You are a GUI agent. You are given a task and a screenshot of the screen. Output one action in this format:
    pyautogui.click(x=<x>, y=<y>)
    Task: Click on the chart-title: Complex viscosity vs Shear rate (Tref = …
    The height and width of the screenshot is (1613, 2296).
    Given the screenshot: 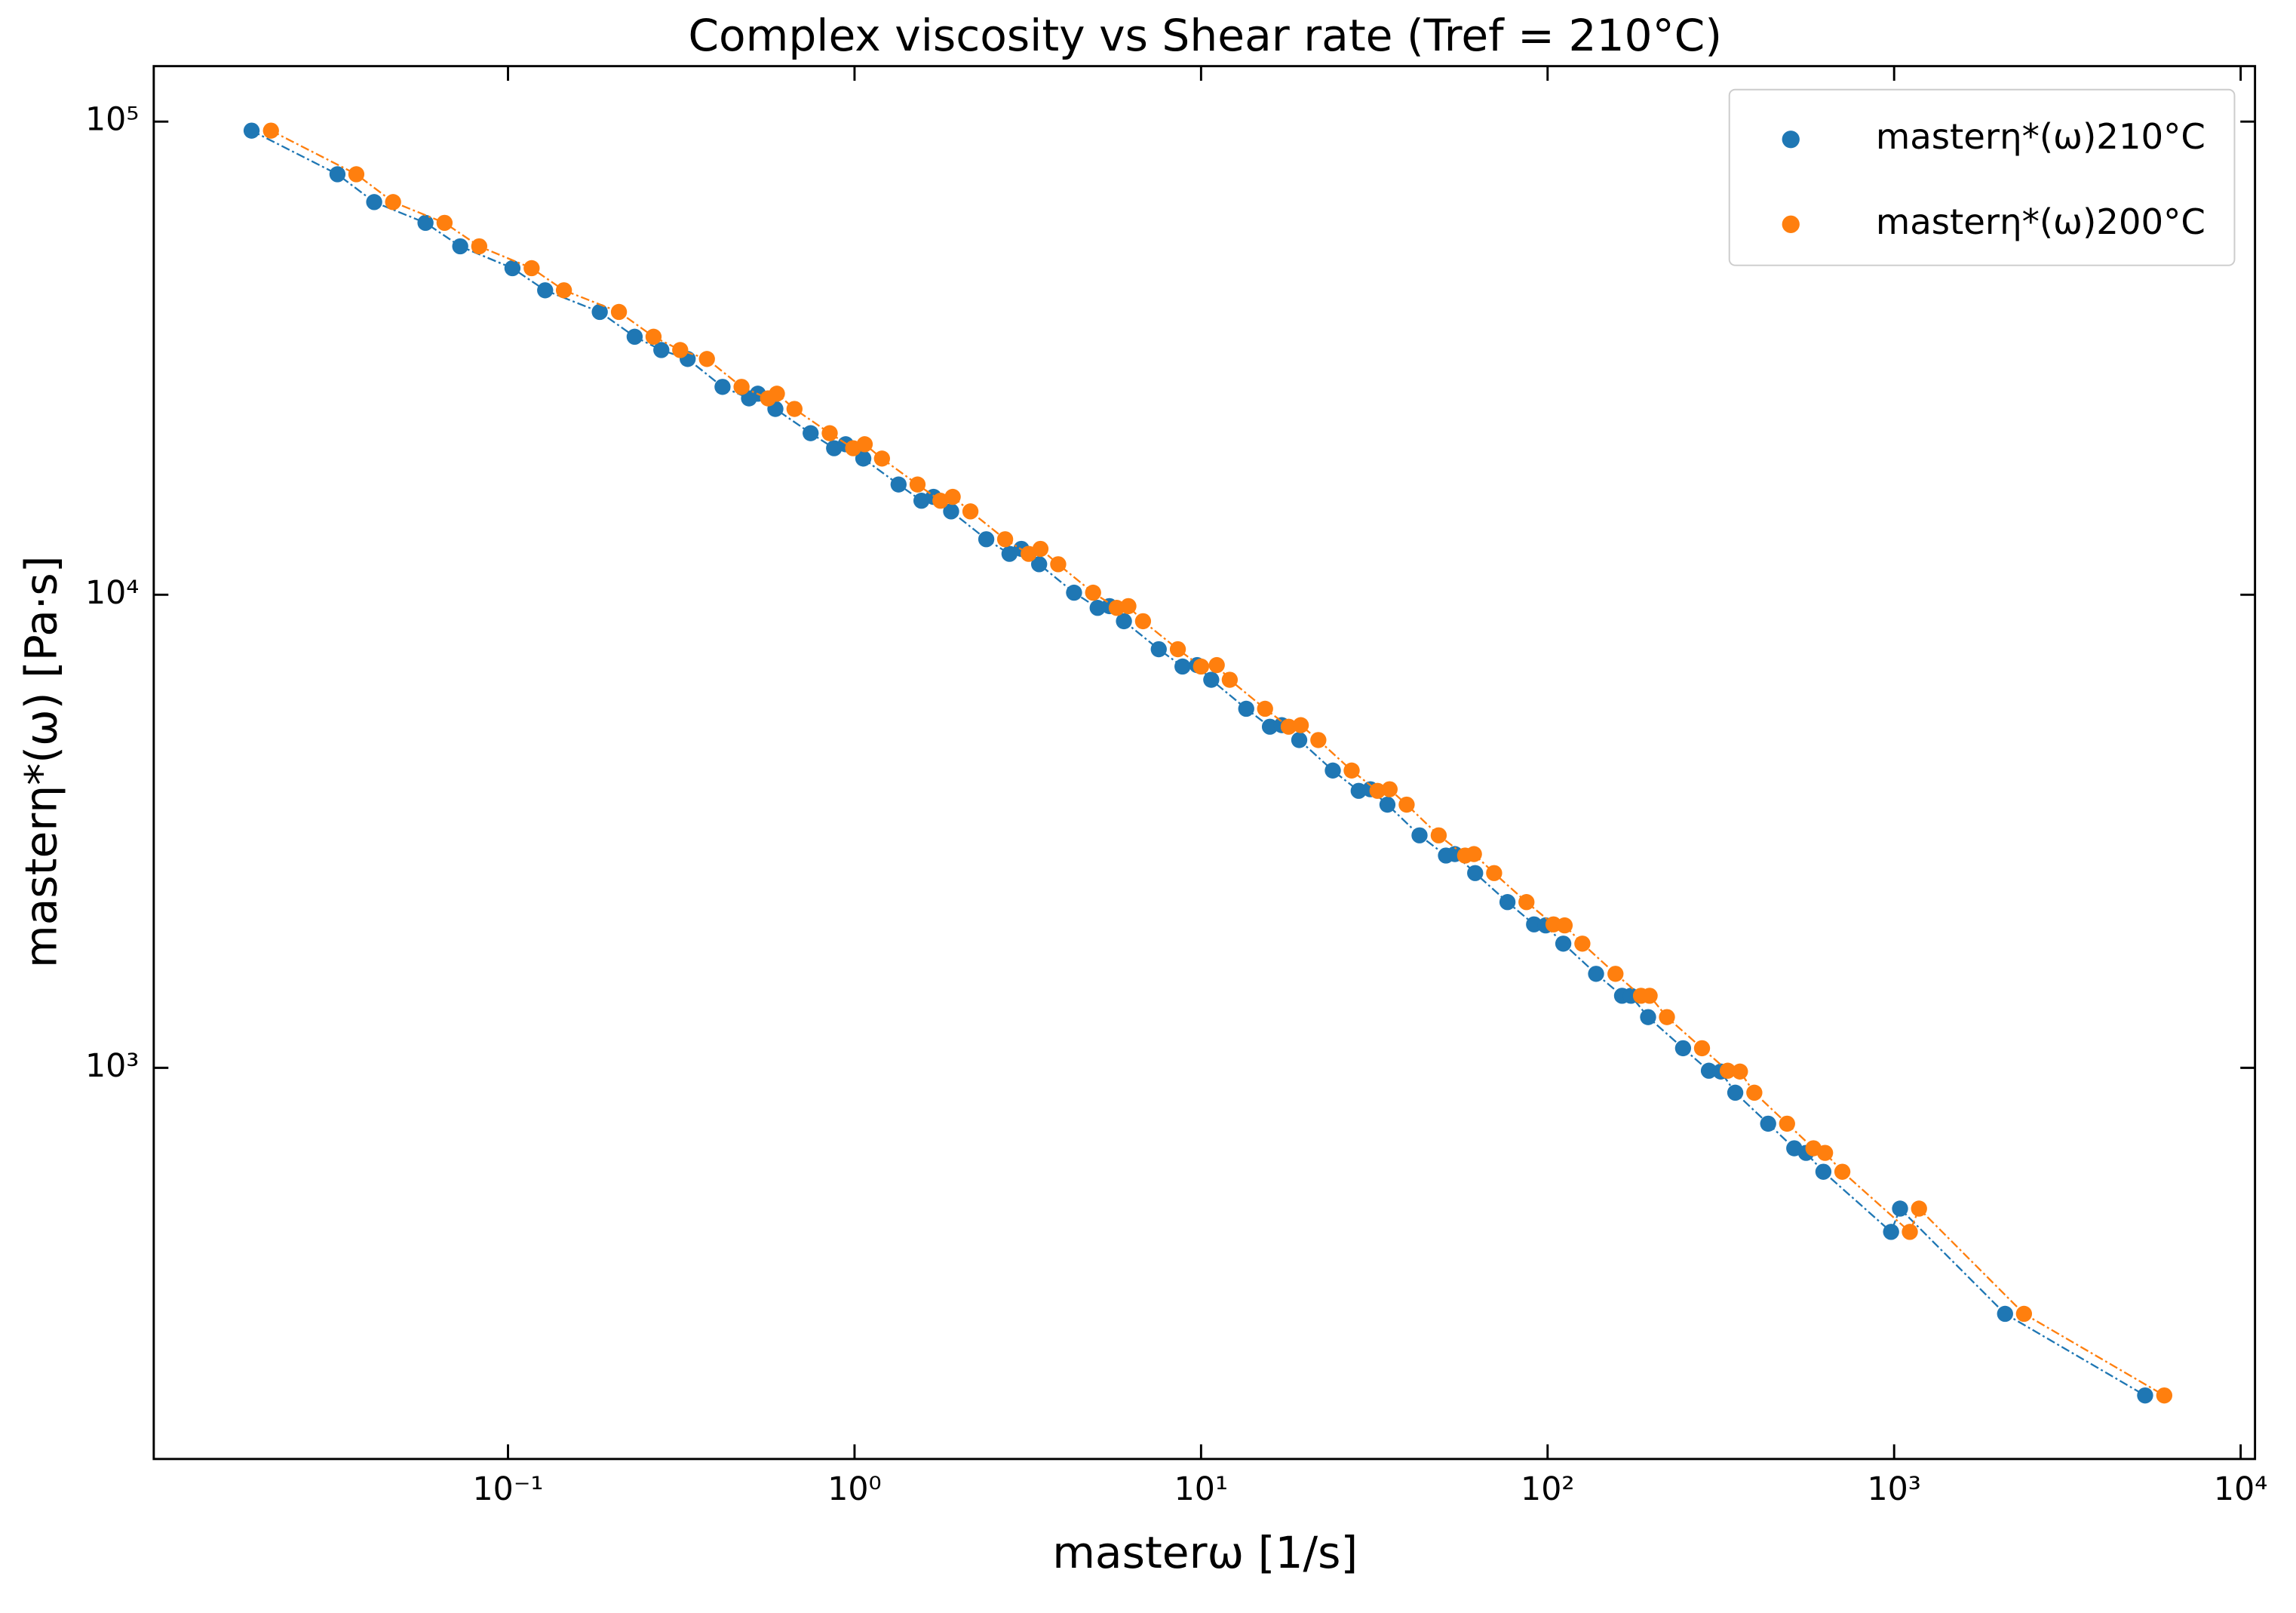 What is the action you would take?
    pyautogui.click(x=1205, y=35)
    